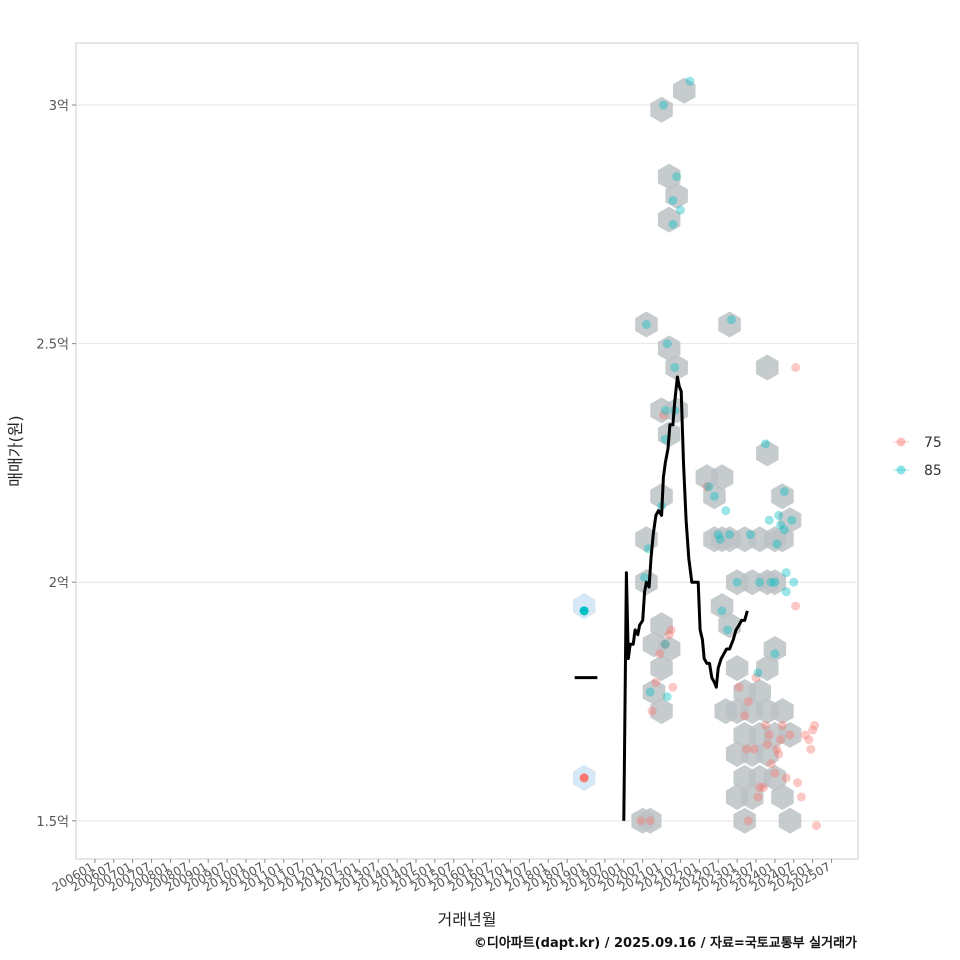 This screenshot has height=960, width=960. Describe the element at coordinates (59, 583) in the screenshot. I see `y-tick-label: 2억` at that location.